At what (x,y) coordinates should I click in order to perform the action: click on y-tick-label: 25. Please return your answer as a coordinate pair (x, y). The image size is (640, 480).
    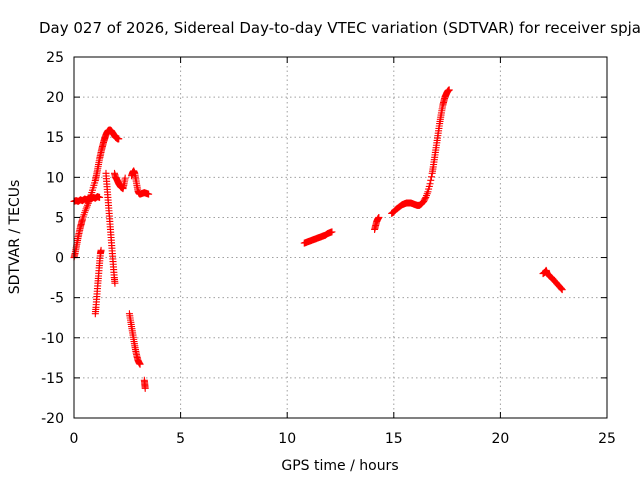
    Looking at the image, I should click on (55, 58).